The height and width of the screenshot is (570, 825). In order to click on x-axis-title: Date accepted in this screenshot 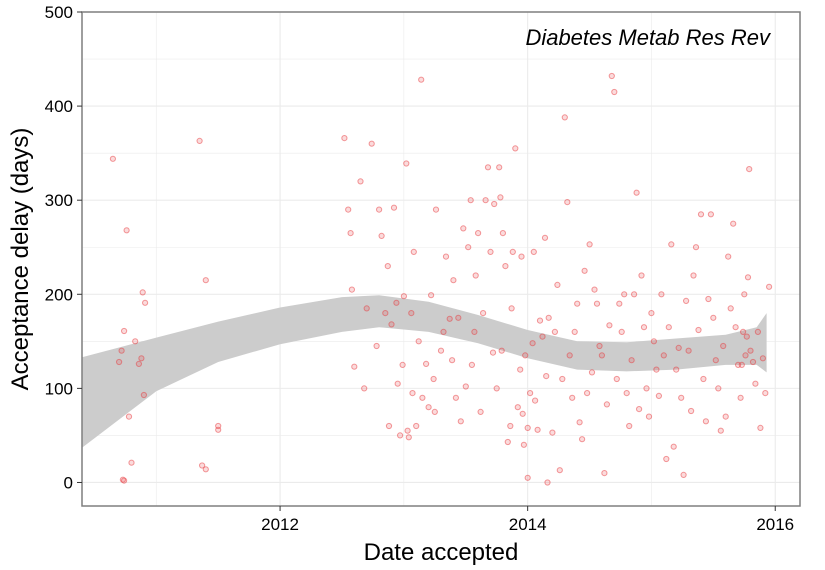, I will do `click(441, 552)`.